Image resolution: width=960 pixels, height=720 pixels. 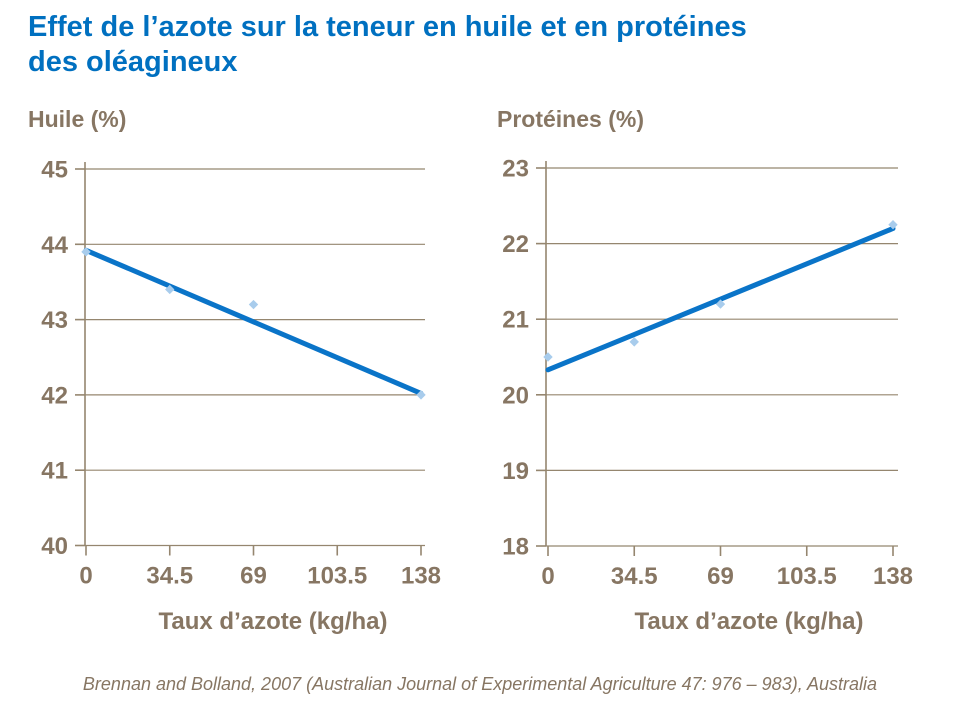 I want to click on x-axis-label-huile: Taux d’azote (kg/ha), so click(x=273, y=621).